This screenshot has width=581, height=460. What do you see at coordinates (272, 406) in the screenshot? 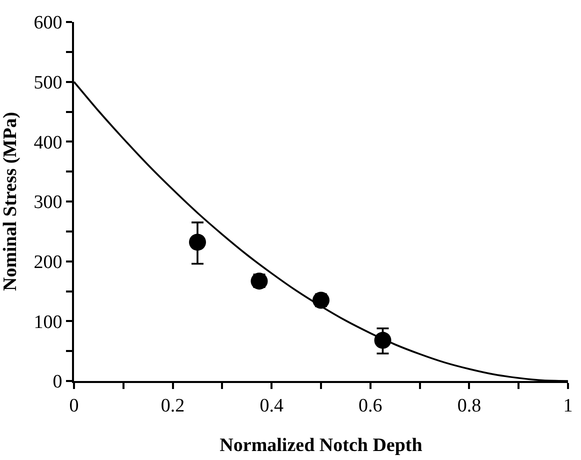
I see `x-tick-label: 0.4` at bounding box center [272, 406].